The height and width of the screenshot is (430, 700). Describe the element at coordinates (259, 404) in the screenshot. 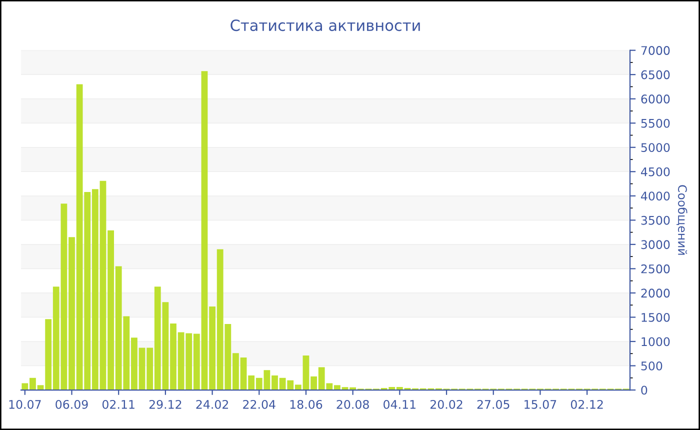

I see `x-tick-label: 22.04` at that location.